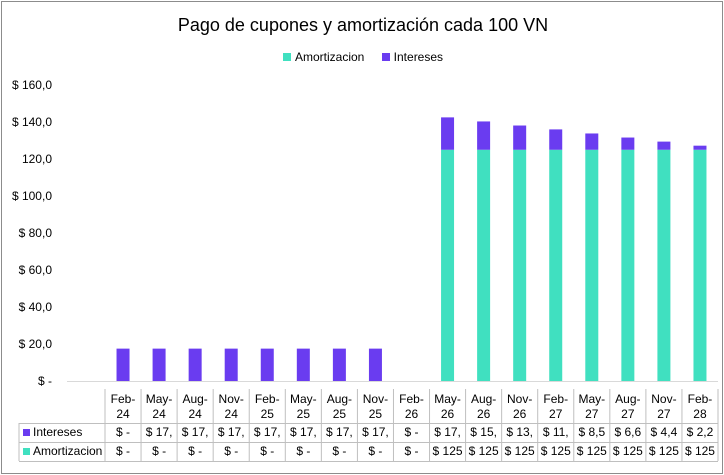 This screenshot has height=475, width=724. What do you see at coordinates (32, 85) in the screenshot?
I see `y-tick-label: $ 160,0` at bounding box center [32, 85].